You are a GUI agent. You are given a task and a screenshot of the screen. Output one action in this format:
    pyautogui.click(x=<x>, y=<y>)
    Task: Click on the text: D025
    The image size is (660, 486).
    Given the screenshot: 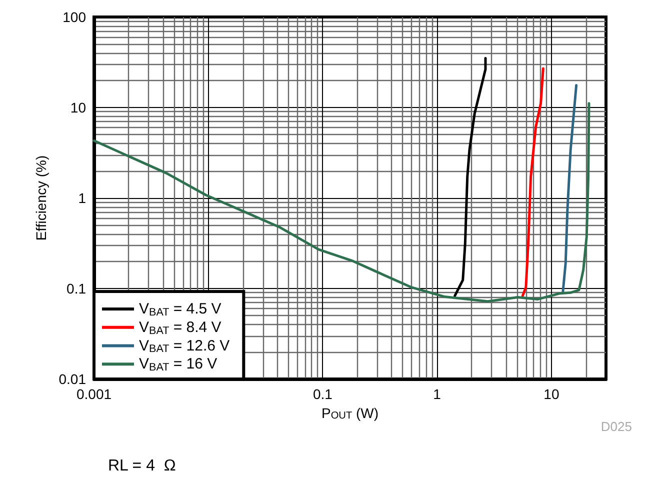 What is the action you would take?
    pyautogui.click(x=616, y=426)
    